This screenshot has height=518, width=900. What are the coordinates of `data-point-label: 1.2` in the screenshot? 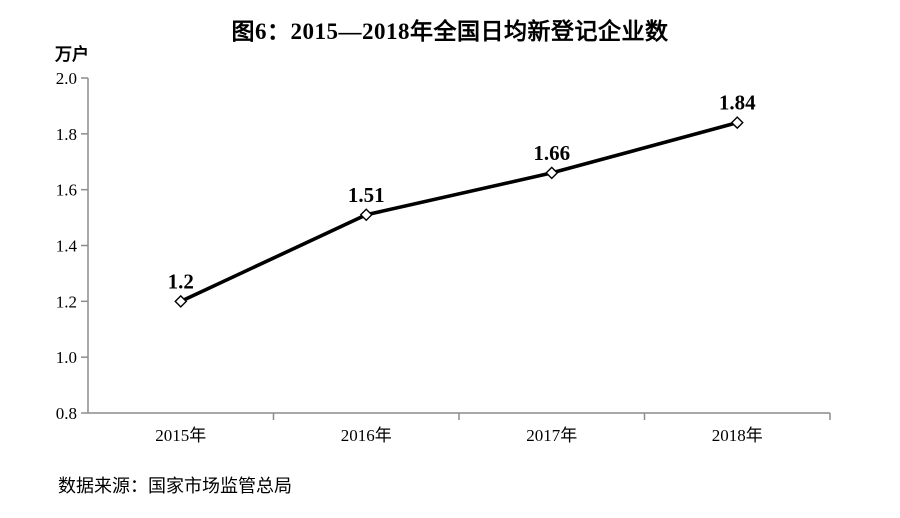 It's located at (181, 281).